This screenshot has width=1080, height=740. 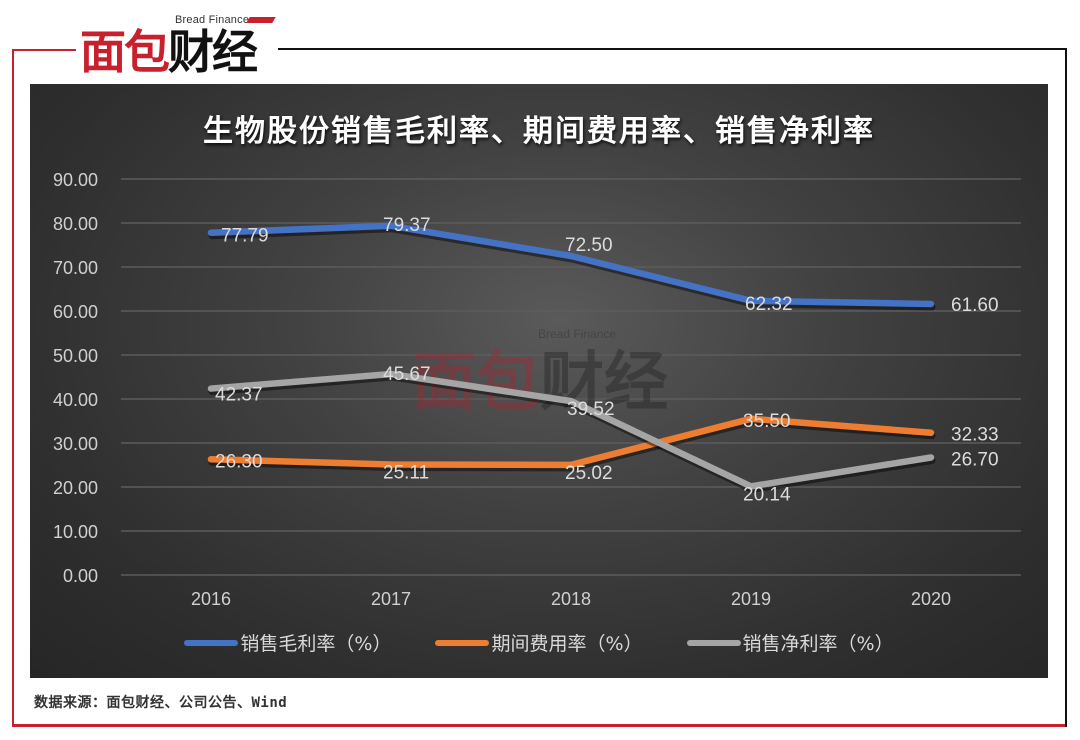 What do you see at coordinates (567, 644) in the screenshot?
I see `legend-label: 期间费用率（%）` at bounding box center [567, 644].